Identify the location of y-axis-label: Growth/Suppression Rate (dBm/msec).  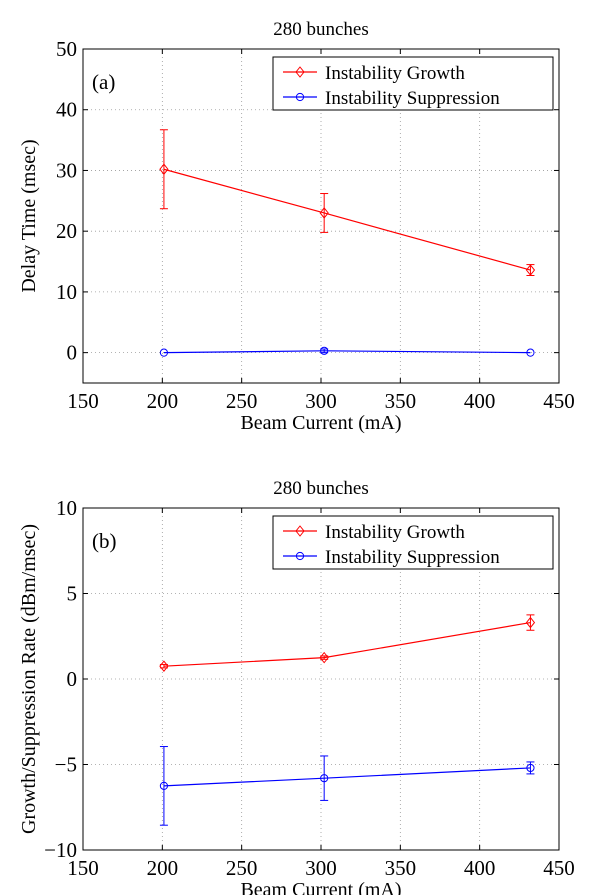
(29, 679).